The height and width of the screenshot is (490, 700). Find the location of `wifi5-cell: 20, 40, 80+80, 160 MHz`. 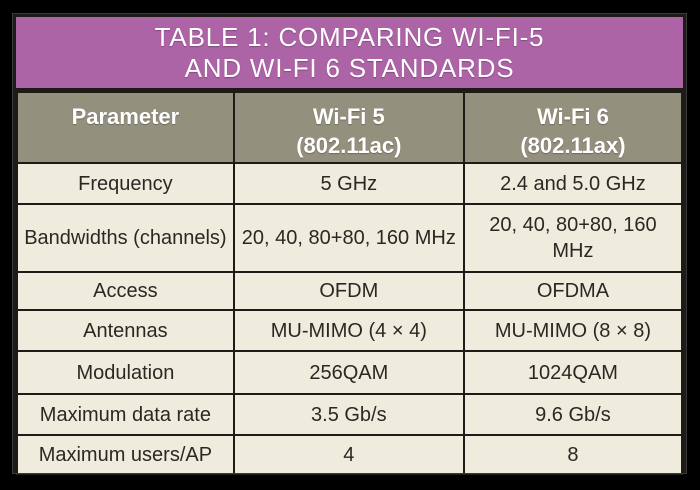

wifi5-cell: 20, 40, 80+80, 160 MHz is located at coordinates (348, 238).